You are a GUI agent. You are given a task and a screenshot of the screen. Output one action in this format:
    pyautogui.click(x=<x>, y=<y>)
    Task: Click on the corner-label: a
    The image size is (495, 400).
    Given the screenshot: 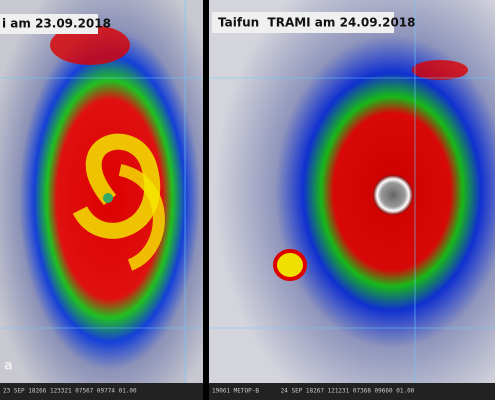 What is the action you would take?
    pyautogui.click(x=8, y=366)
    